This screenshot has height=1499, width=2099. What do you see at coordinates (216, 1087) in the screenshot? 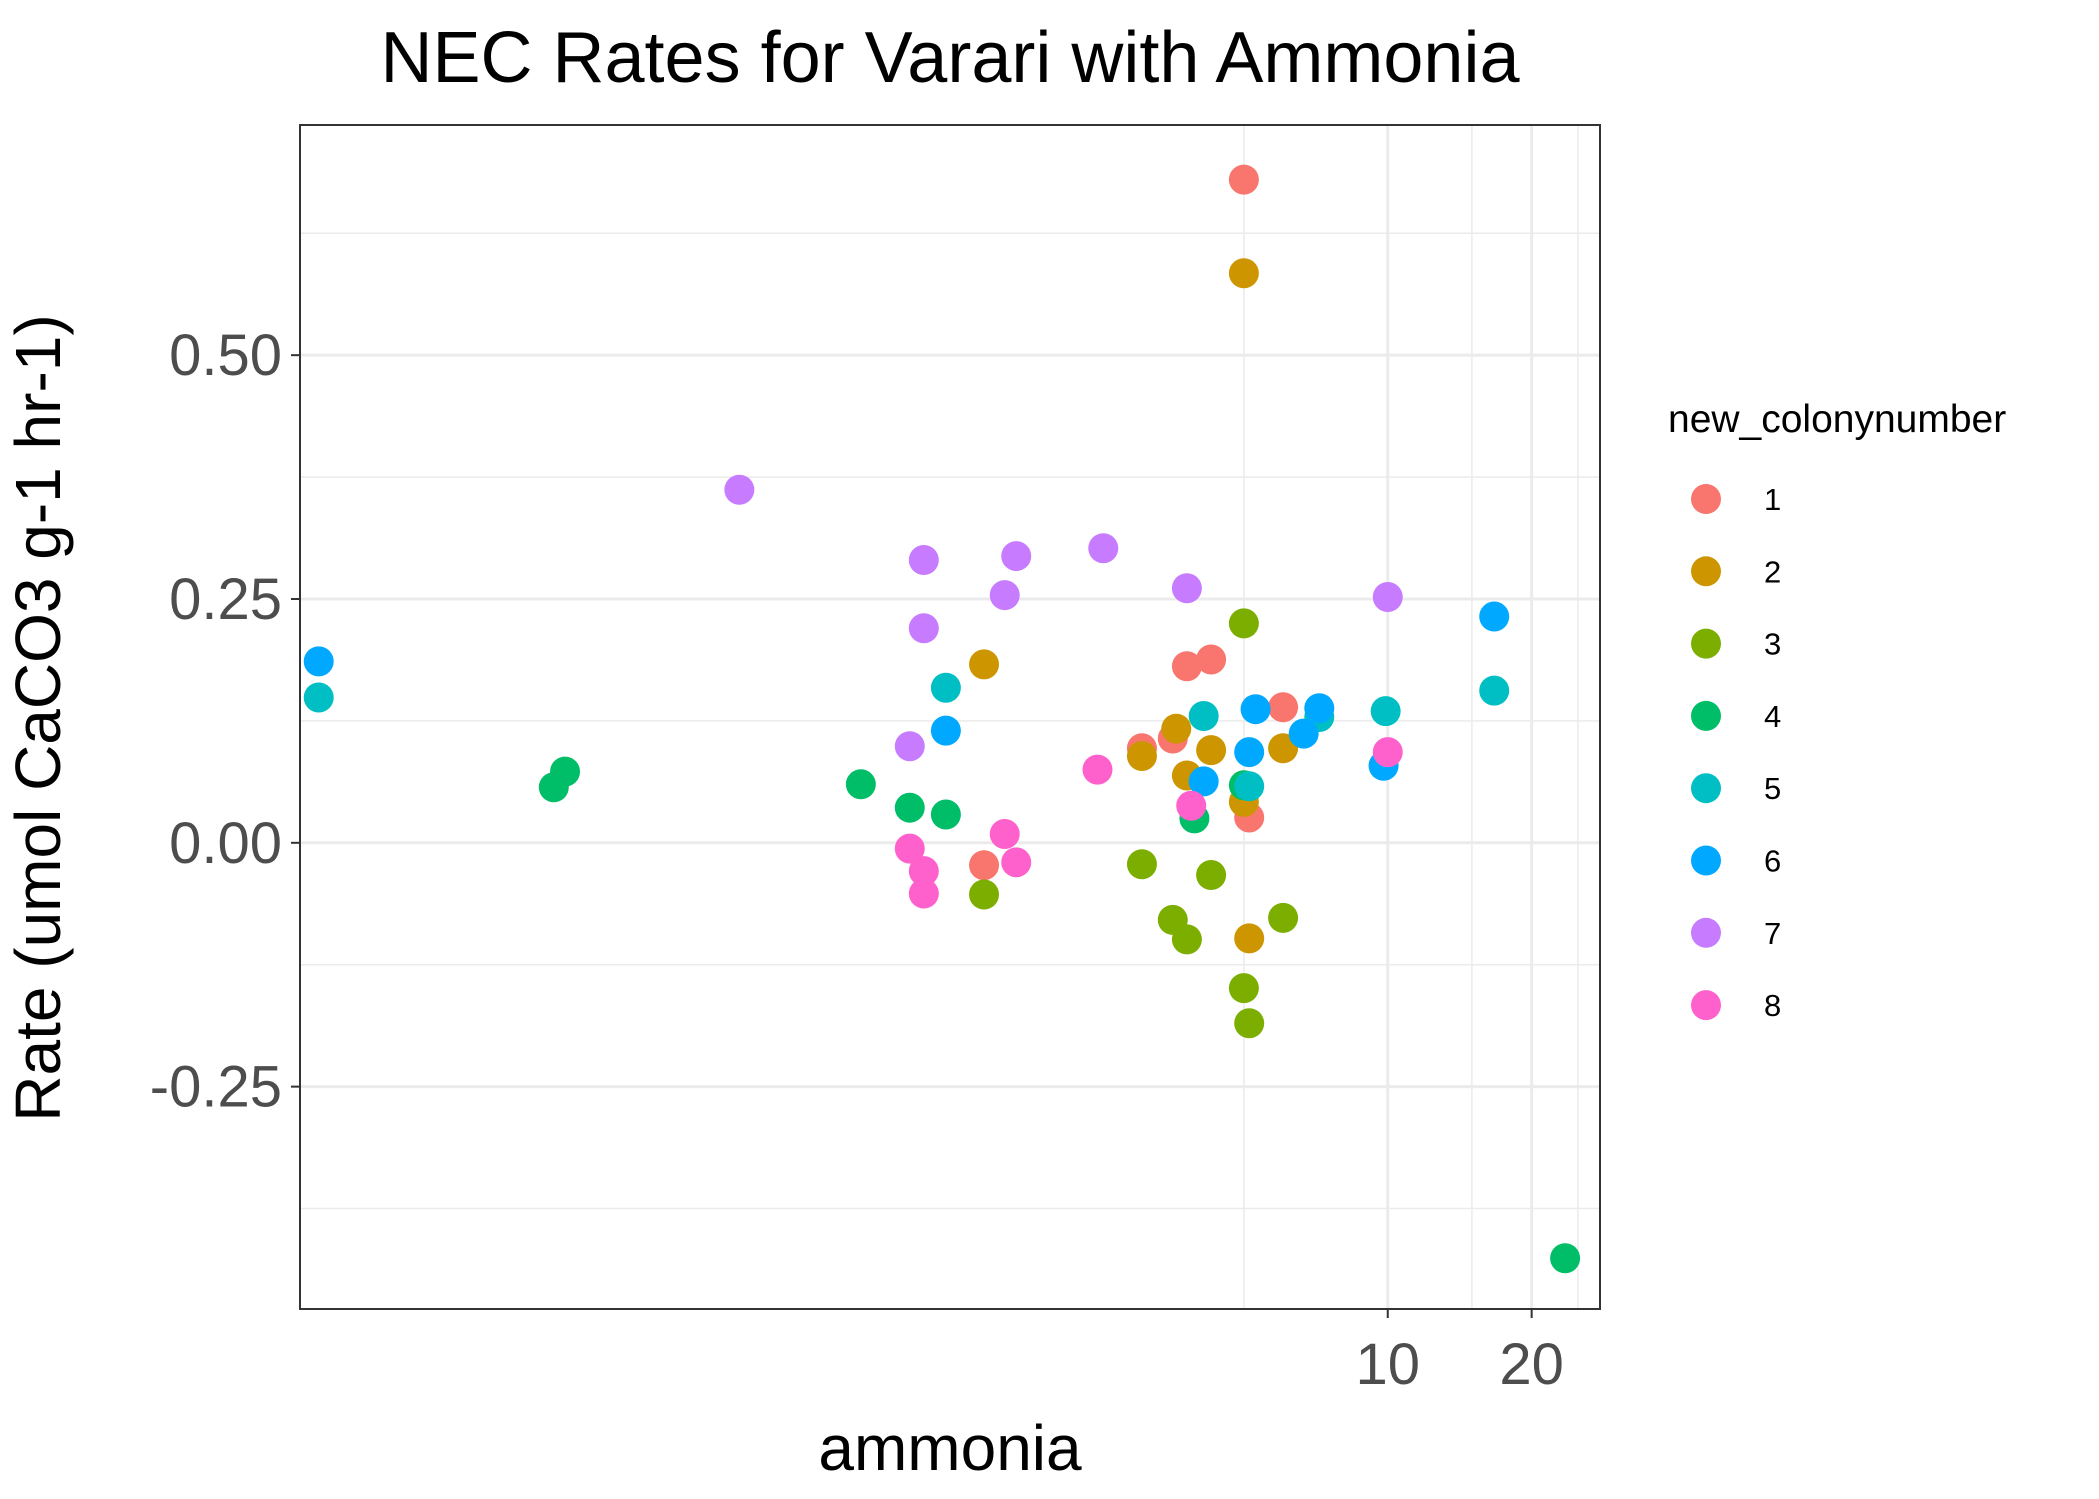
I see `y-tick-label: -0.25` at bounding box center [216, 1087].